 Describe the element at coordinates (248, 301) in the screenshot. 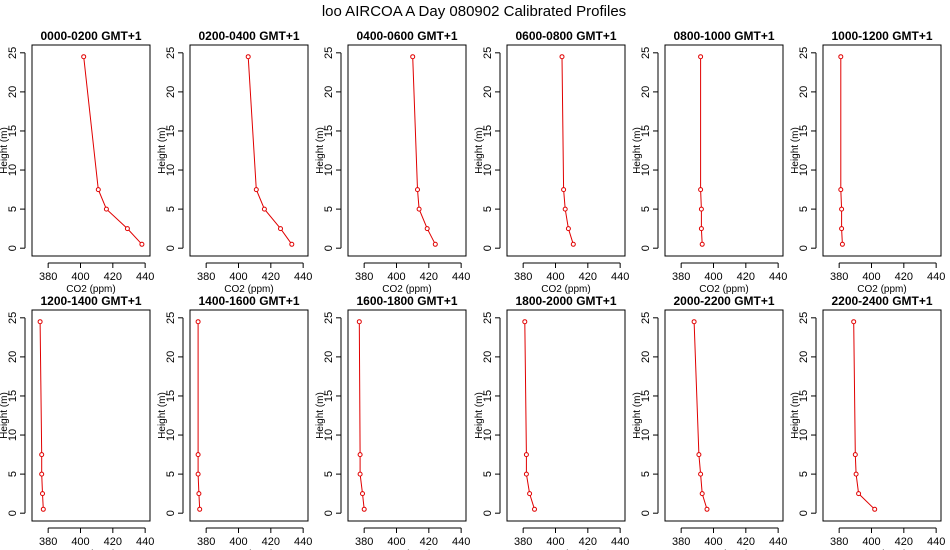

I see `panel-title: 1400-1600 GMT+1` at that location.